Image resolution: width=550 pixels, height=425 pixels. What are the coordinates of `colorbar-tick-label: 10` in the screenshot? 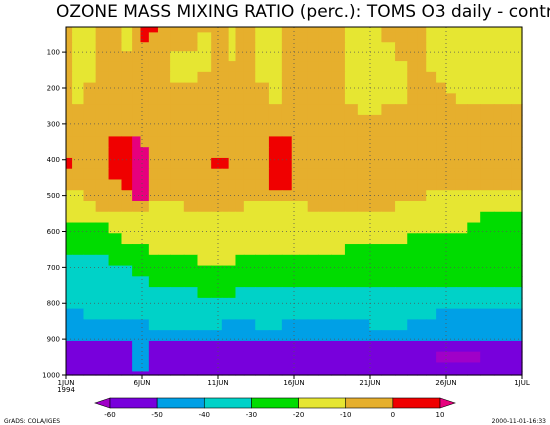 It's located at (440, 415).